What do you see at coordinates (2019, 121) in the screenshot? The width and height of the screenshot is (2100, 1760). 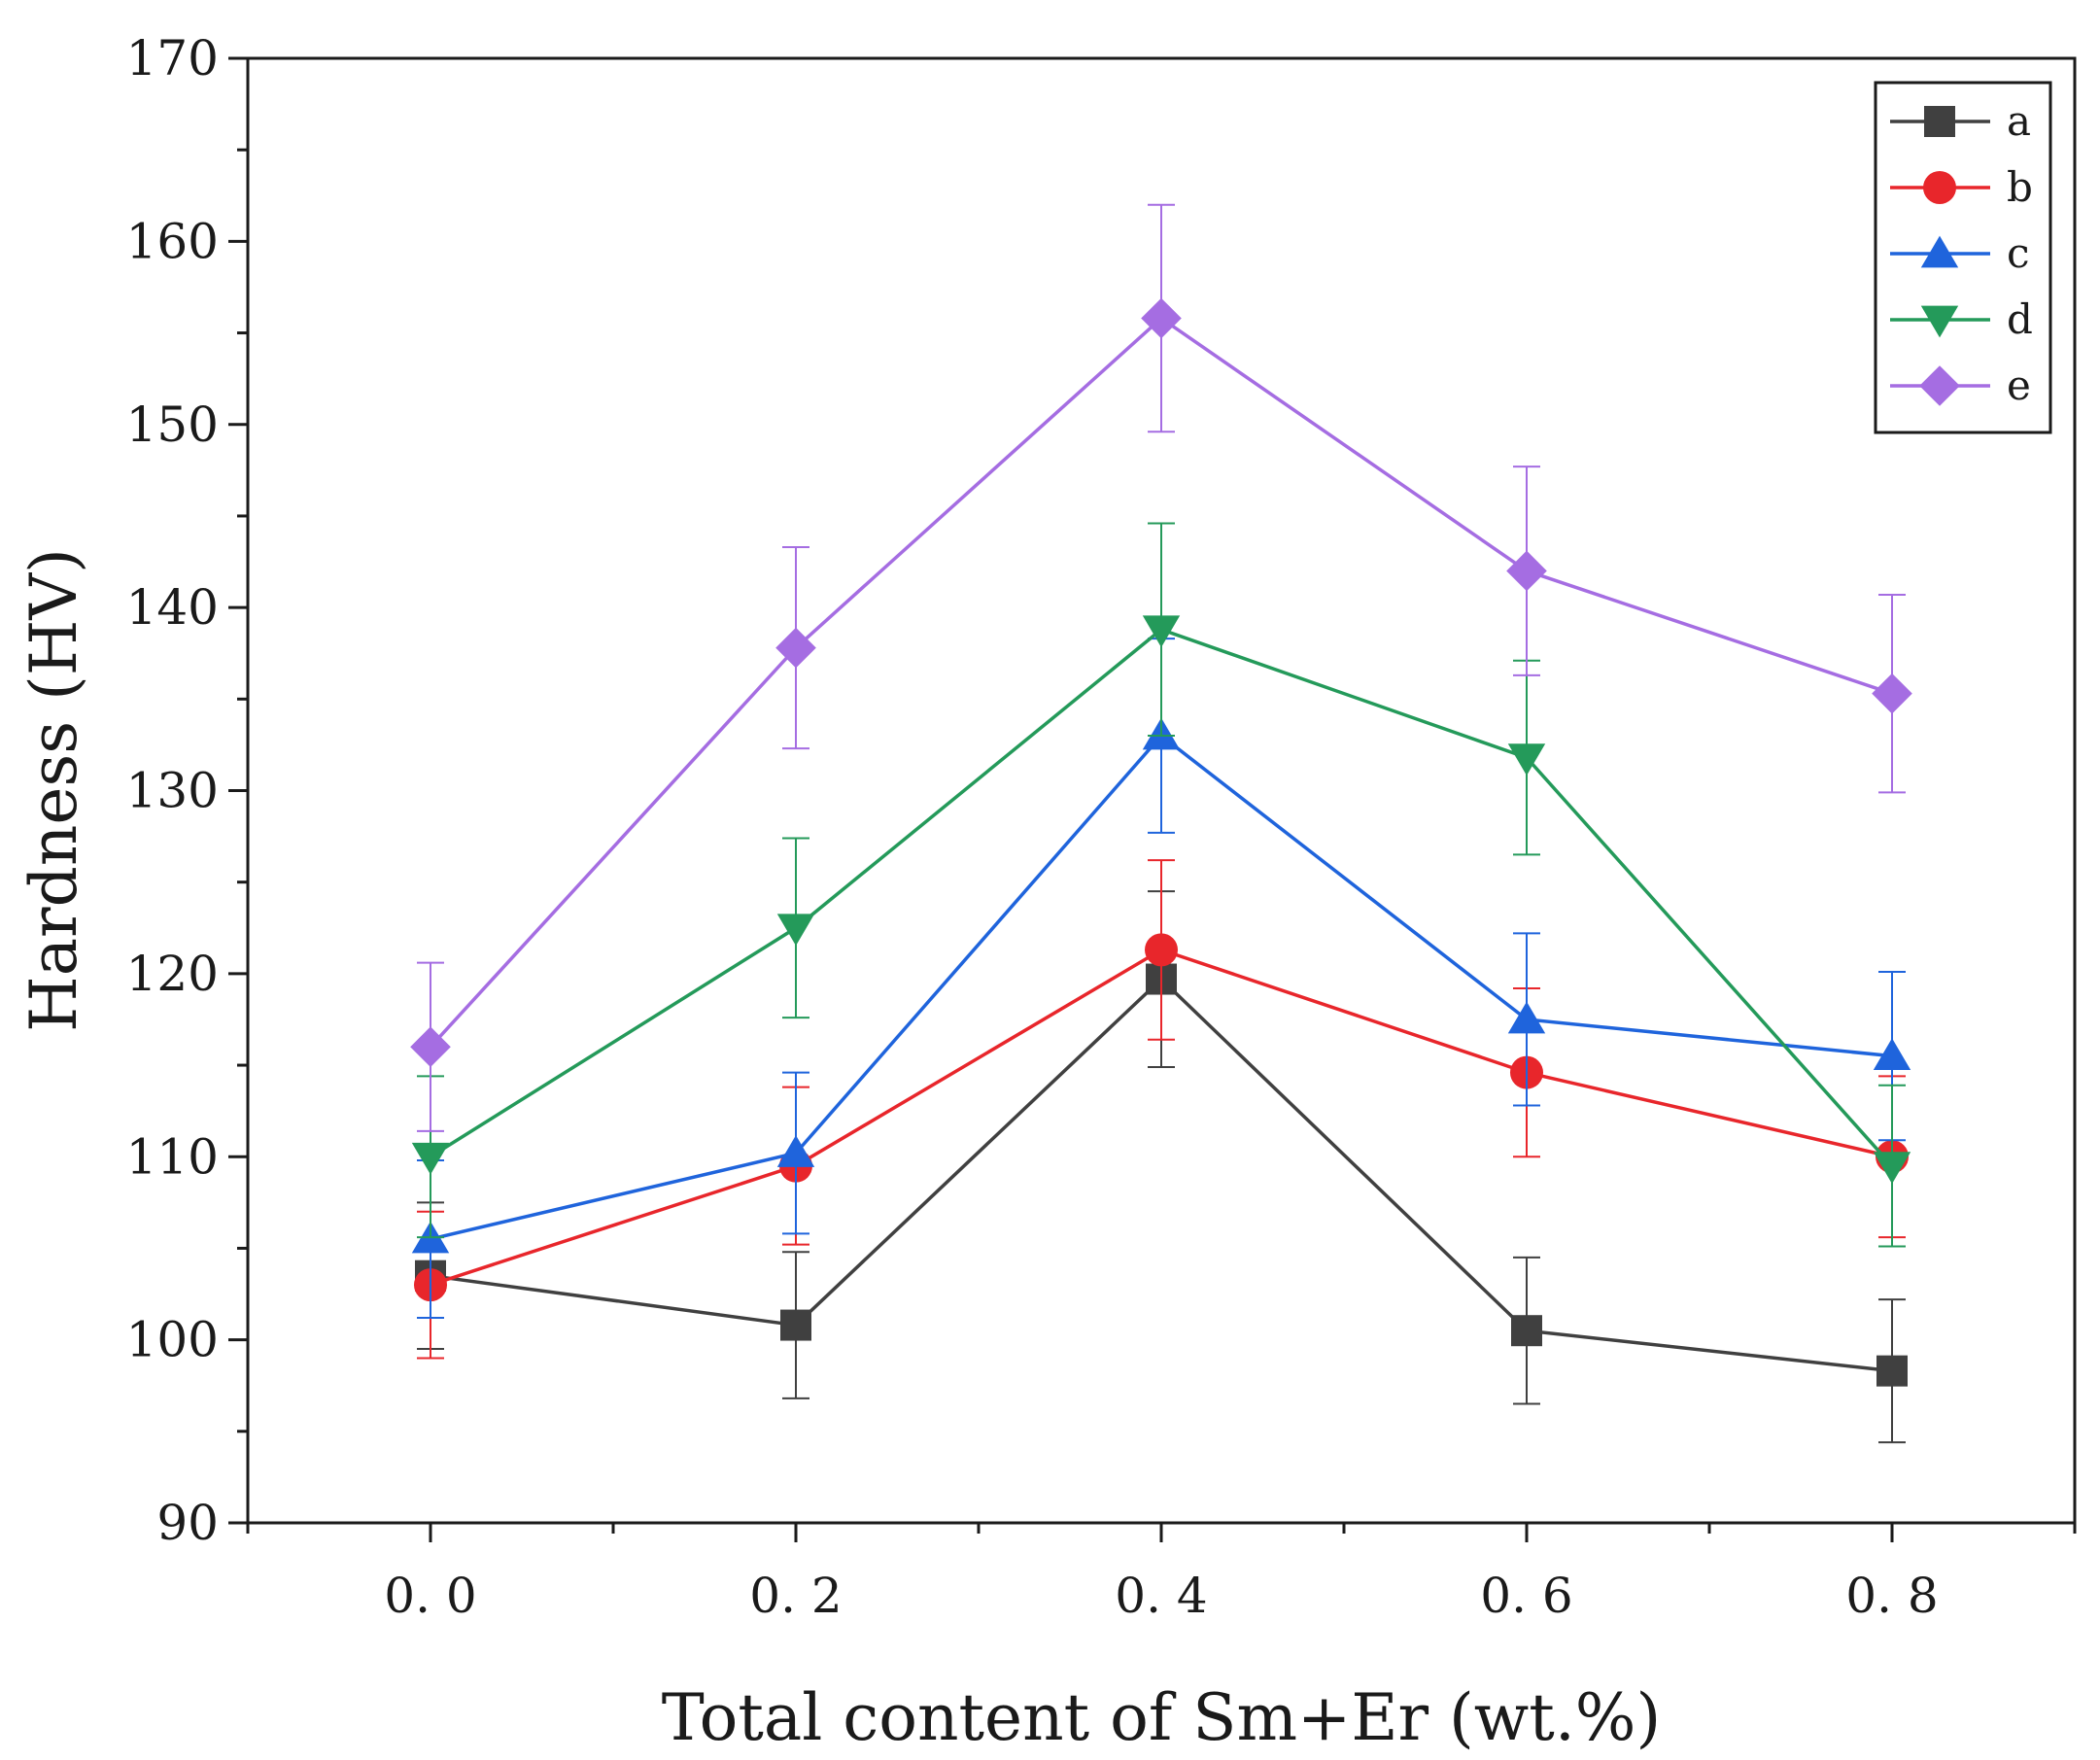 I see `legend-label-a: a` at bounding box center [2019, 121].